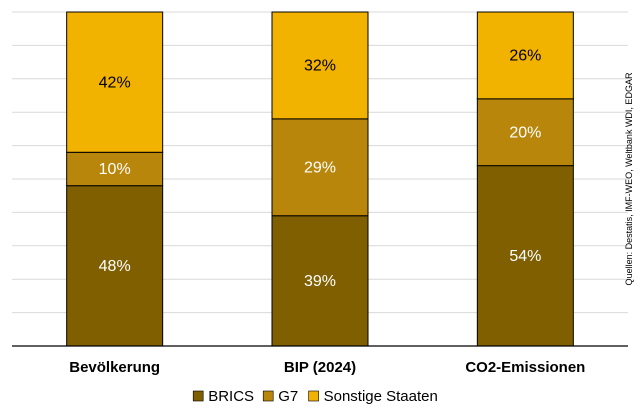  What do you see at coordinates (381, 396) in the screenshot?
I see `legend-label: Sonstige Staaten` at bounding box center [381, 396].